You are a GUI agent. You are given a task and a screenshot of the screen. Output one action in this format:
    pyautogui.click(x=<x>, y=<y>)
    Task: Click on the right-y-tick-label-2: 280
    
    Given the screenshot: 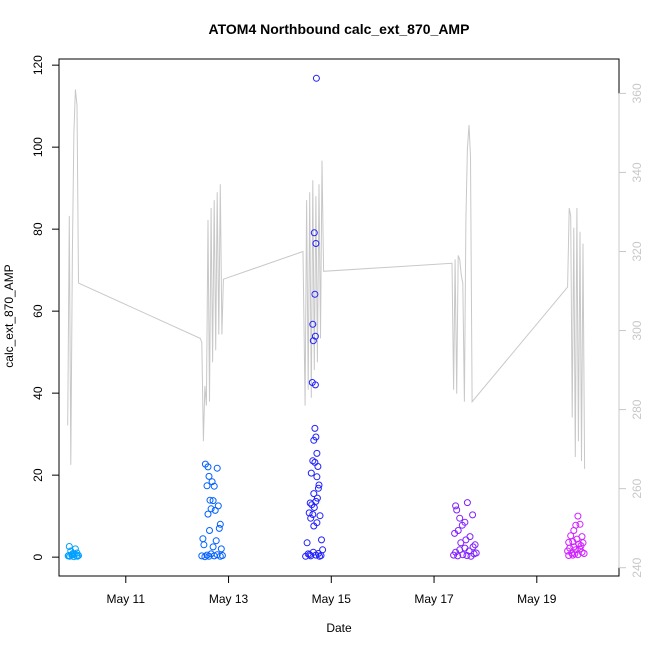 What is the action you would take?
    pyautogui.click(x=637, y=409)
    